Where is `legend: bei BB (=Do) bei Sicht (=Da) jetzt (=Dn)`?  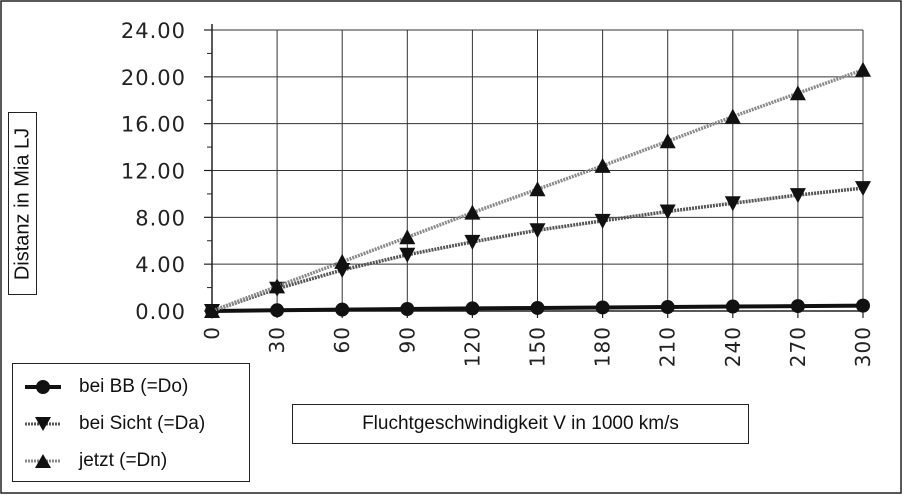 legend: bei BB (=Do) bei Sicht (=Da) jetzt (=Dn) is located at coordinates (131, 422).